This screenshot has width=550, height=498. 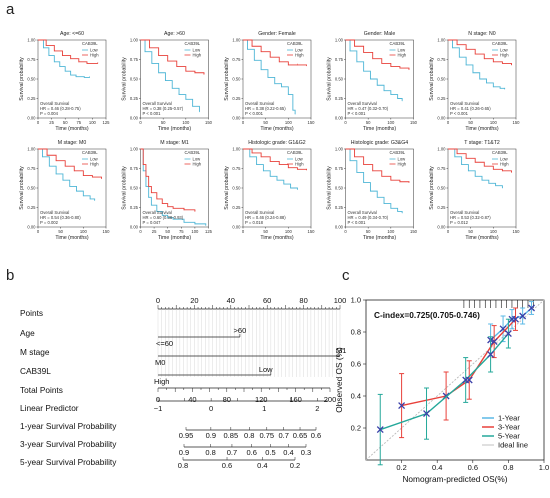 What do you see at coordinates (194, 300) in the screenshot?
I see `points-tick-label: 20` at bounding box center [194, 300].